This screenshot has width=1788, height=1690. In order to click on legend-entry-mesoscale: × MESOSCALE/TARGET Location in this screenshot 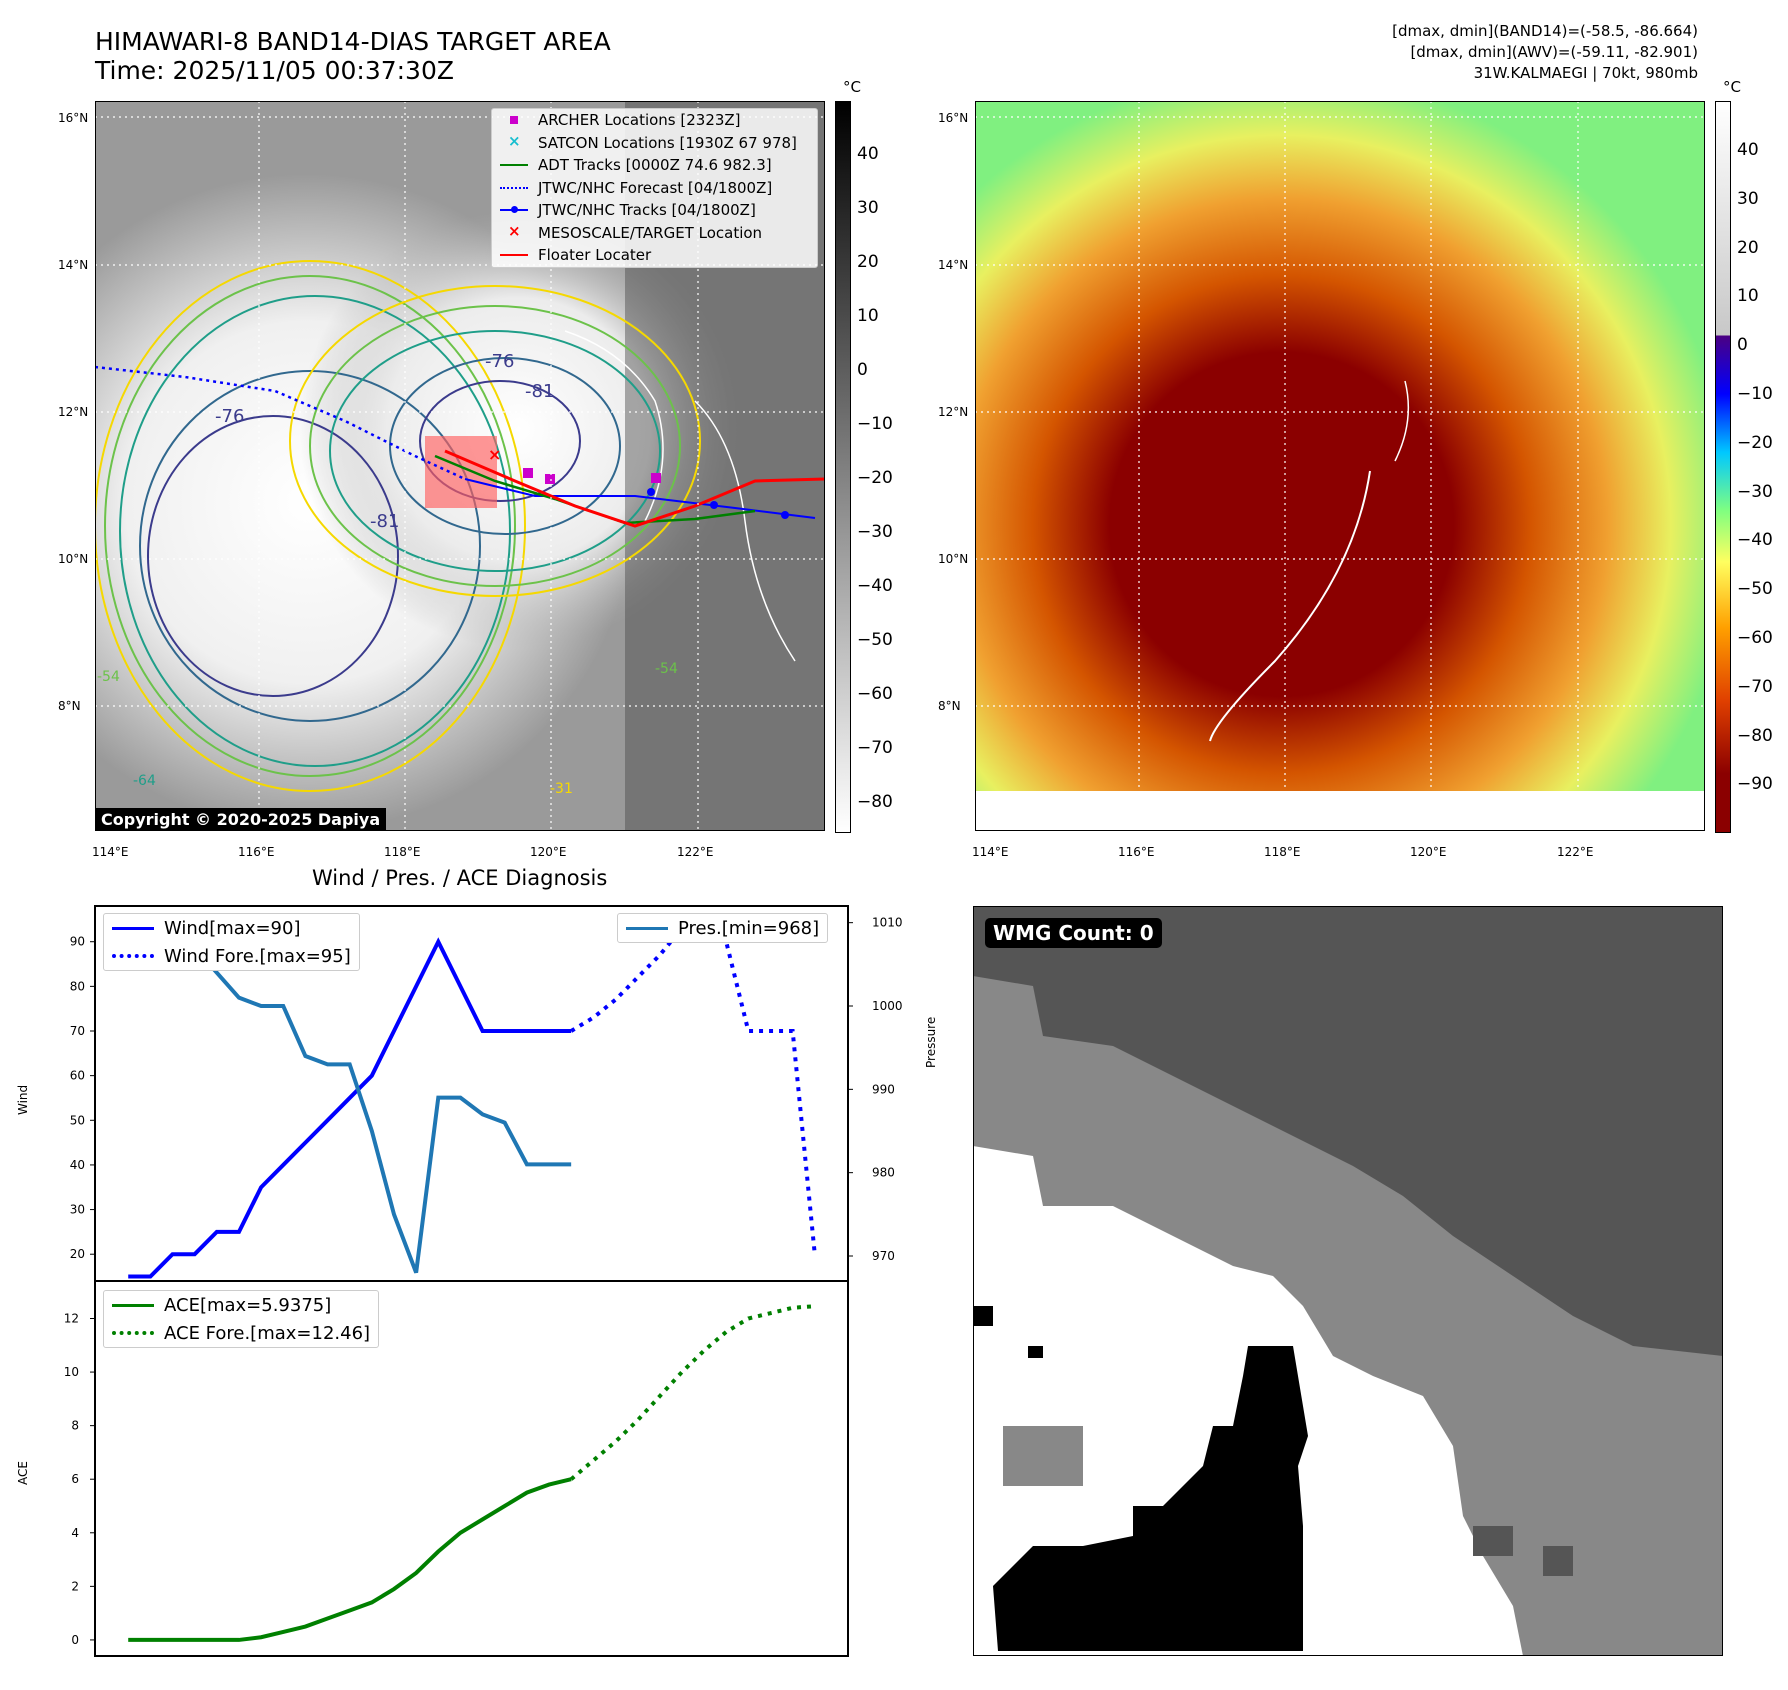, I will do `click(654, 233)`.